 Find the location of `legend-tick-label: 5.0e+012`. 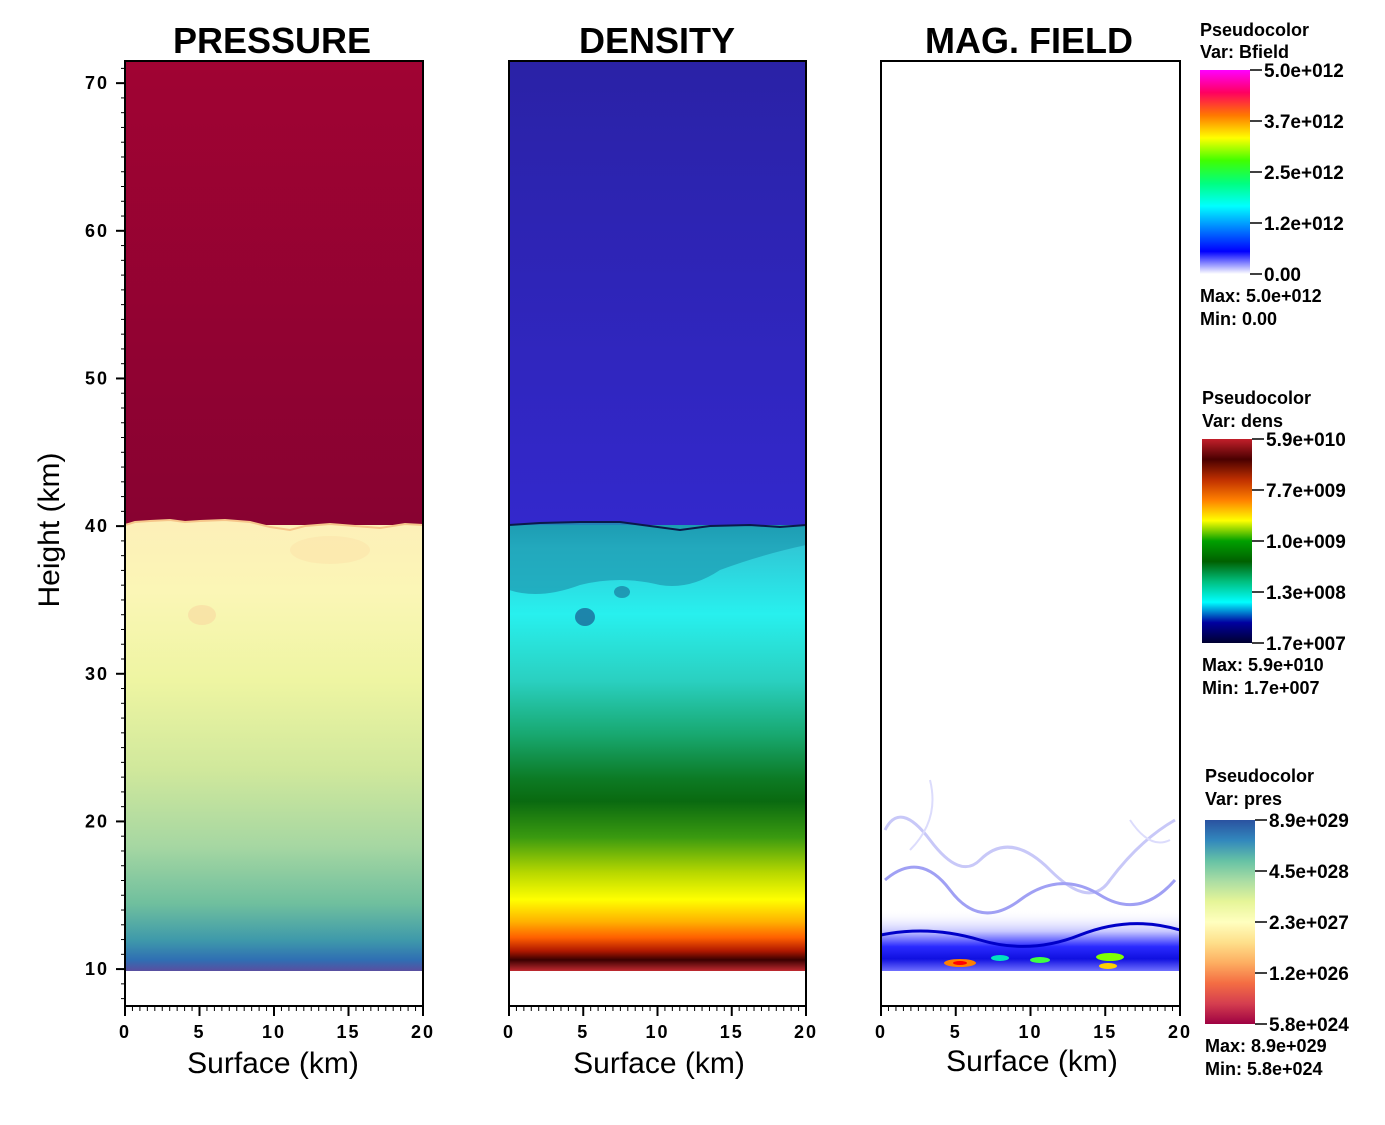

legend-tick-label: 5.0e+012 is located at coordinates (1304, 71).